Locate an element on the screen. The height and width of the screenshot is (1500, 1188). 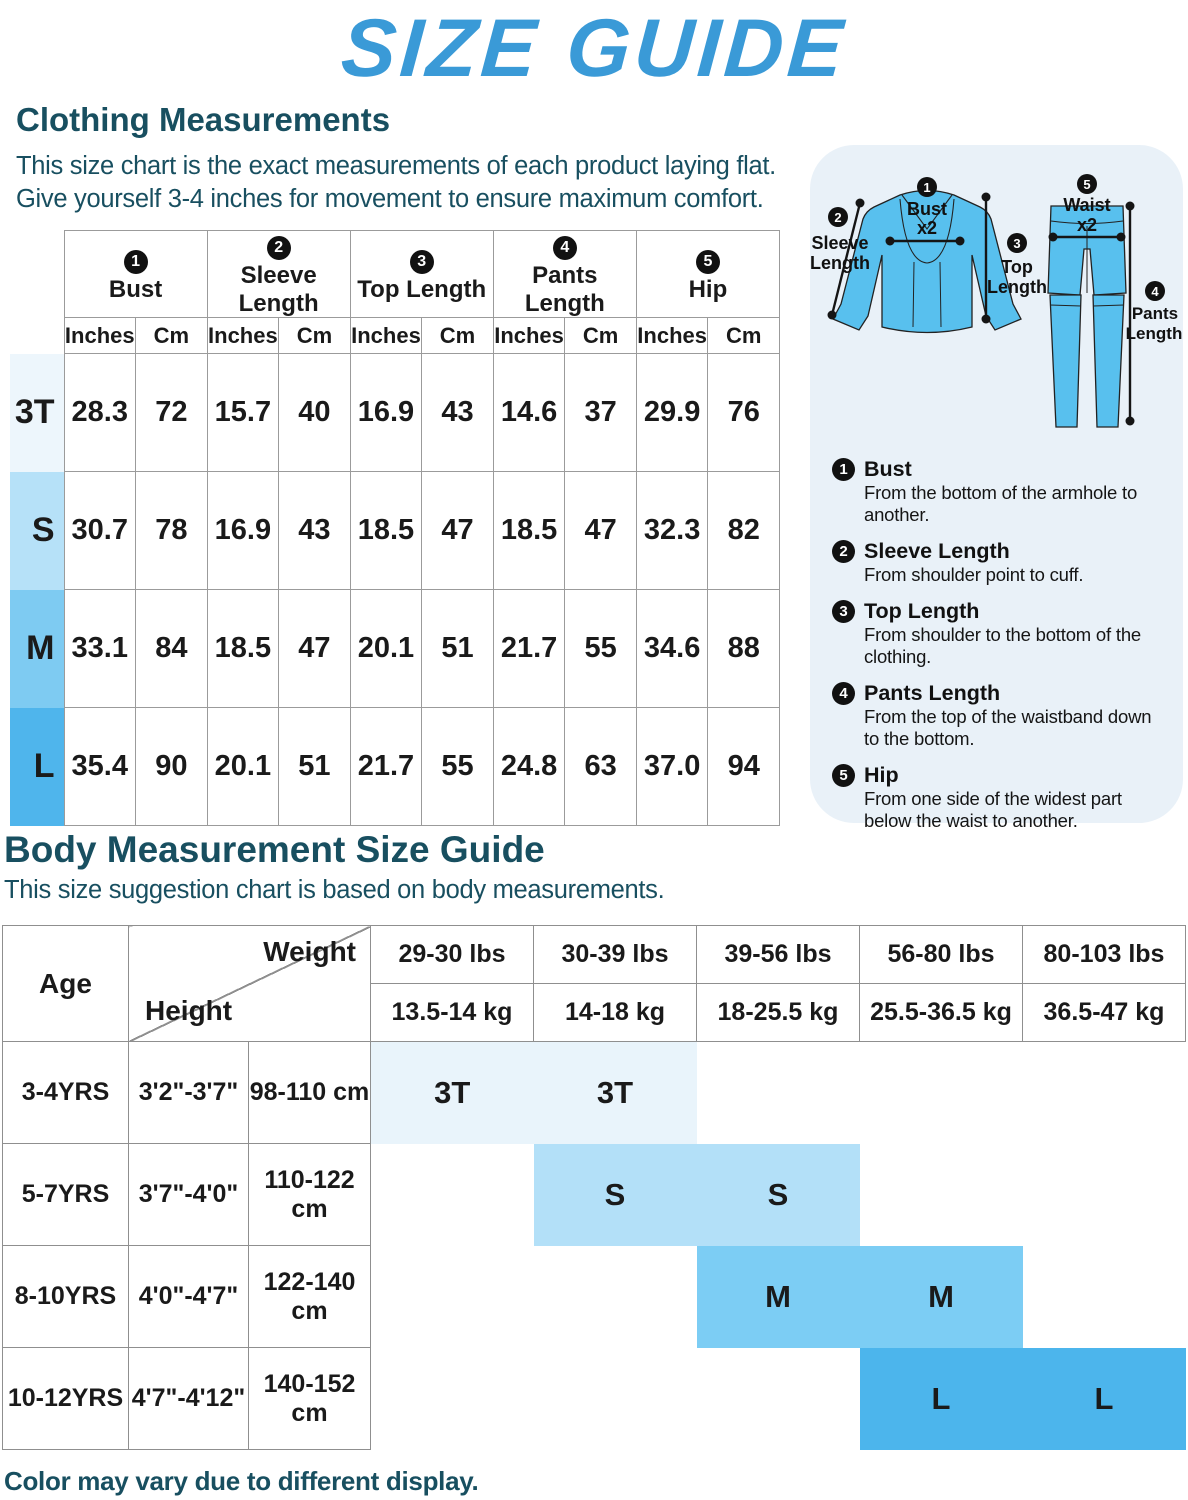
height-cm-cell: 110-122 cm is located at coordinates (309, 1194).